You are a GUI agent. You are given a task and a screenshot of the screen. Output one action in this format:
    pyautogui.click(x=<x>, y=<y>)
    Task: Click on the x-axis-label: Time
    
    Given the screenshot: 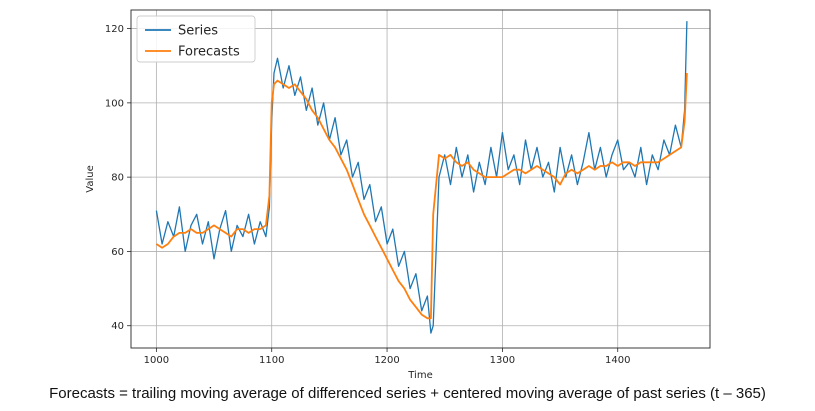 What is the action you would take?
    pyautogui.click(x=419, y=375)
    